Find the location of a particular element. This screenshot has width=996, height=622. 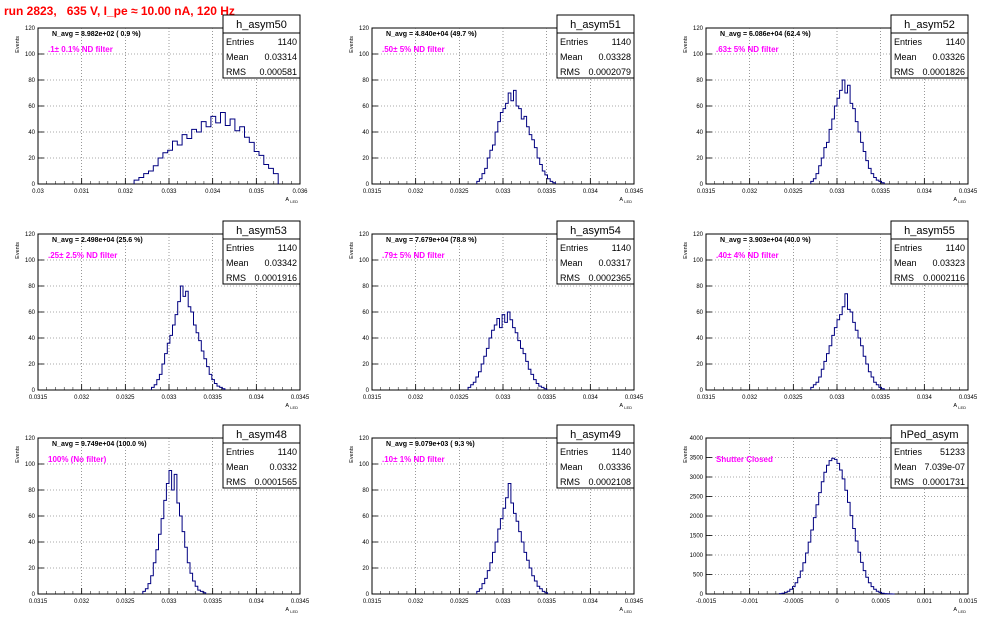

x-tick-label: 0 is located at coordinates (837, 602).